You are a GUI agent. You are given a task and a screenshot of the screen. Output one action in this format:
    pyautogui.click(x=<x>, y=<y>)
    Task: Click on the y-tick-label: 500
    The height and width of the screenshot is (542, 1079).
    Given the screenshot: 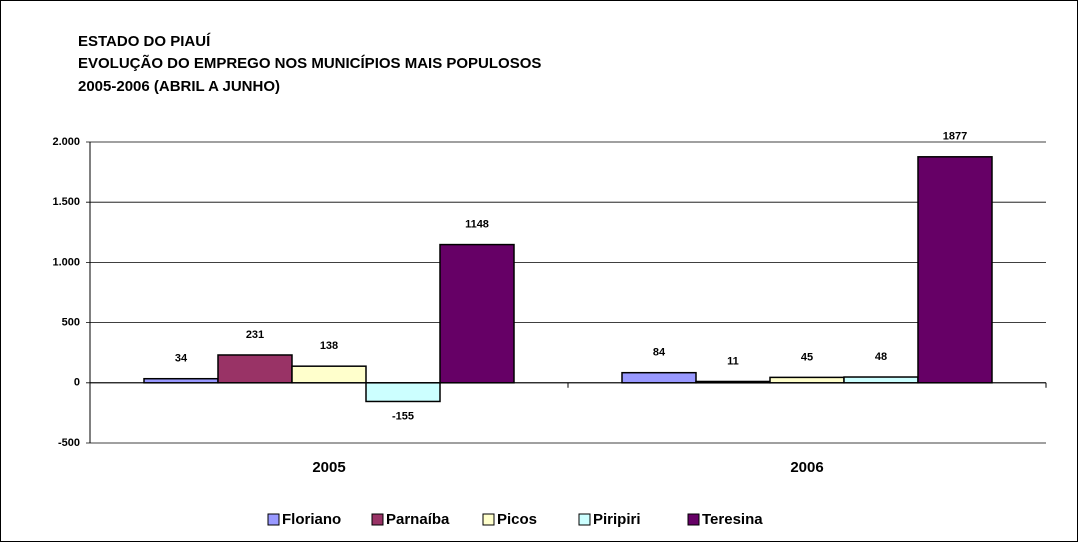 What is the action you would take?
    pyautogui.click(x=71, y=323)
    